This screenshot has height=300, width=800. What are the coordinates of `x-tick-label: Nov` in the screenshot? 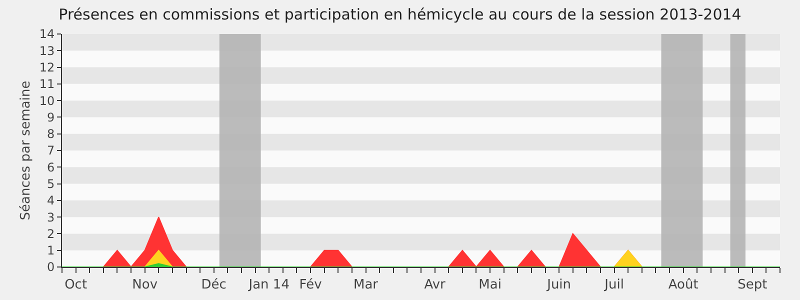 It's located at (145, 285).